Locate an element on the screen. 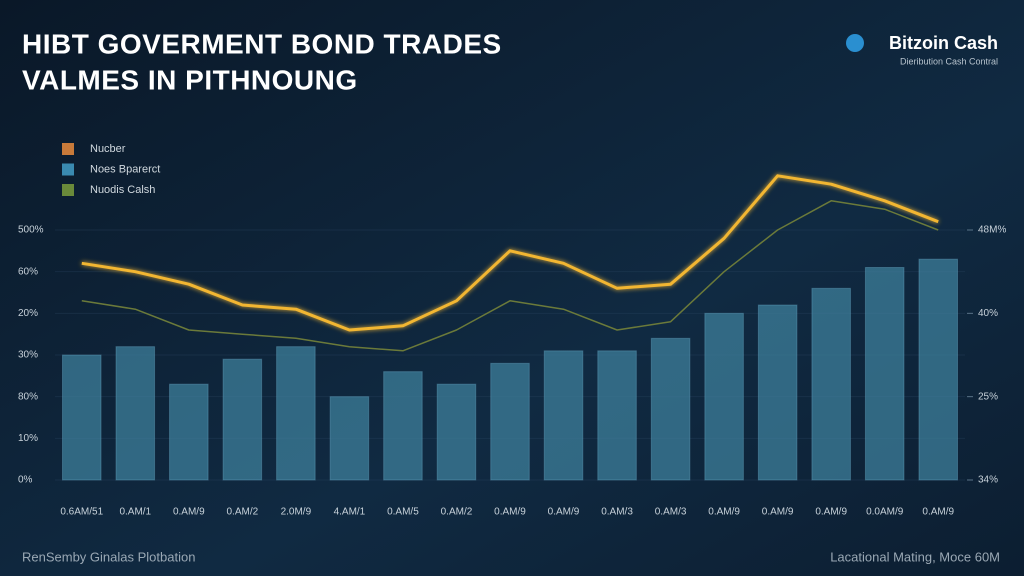  x-tick-label: 4.AM/1 is located at coordinates (350, 512).